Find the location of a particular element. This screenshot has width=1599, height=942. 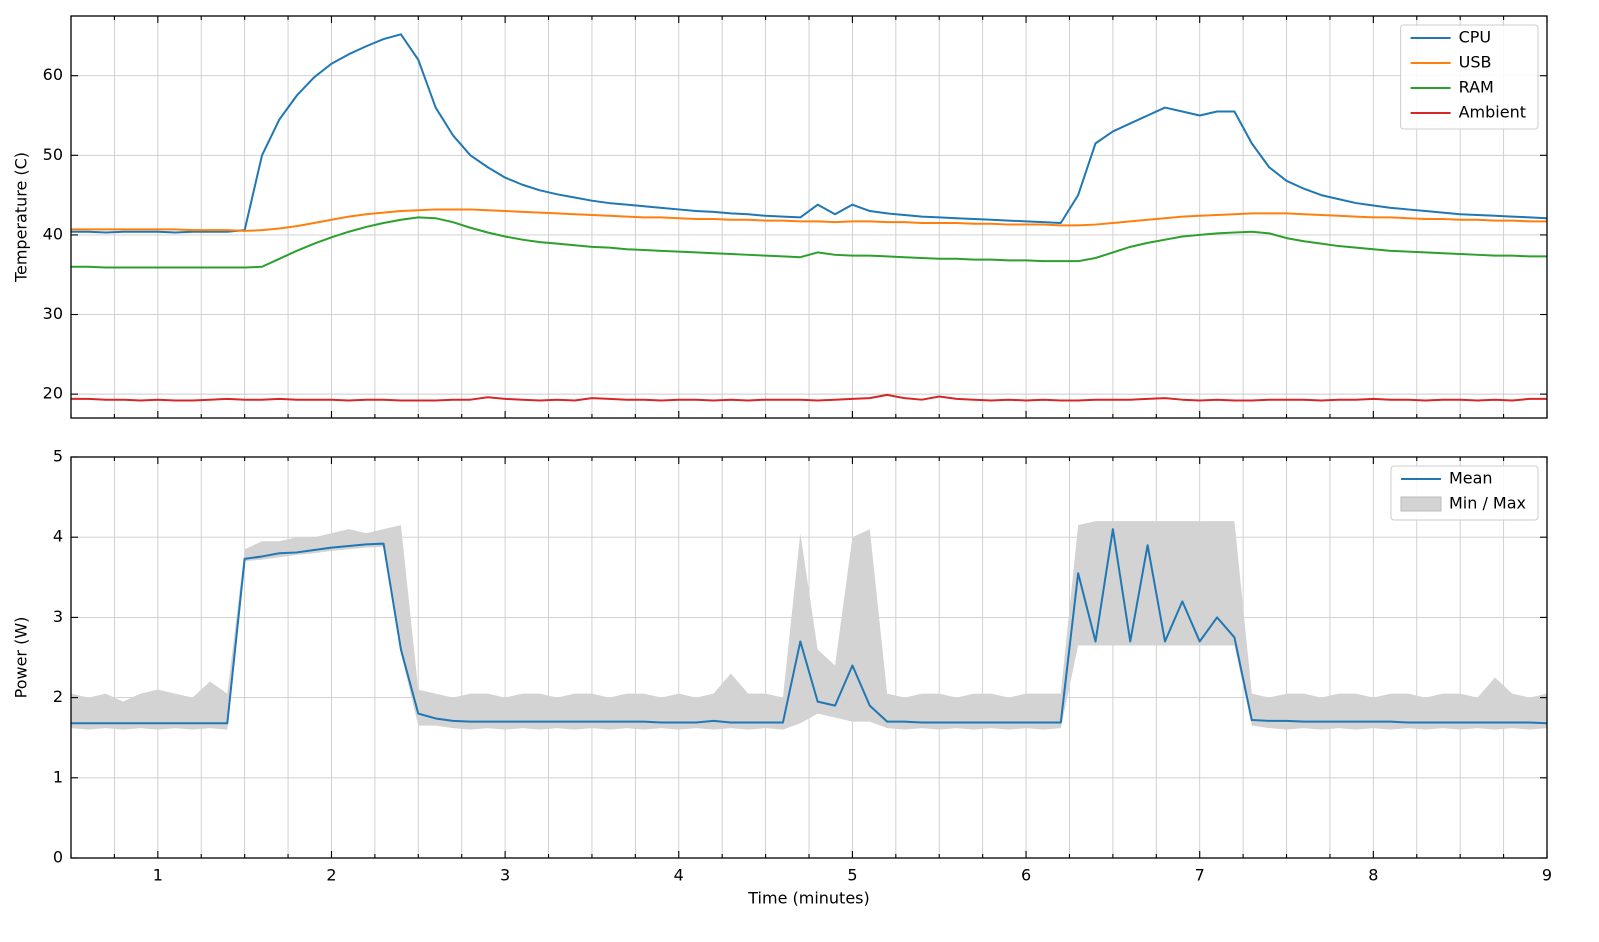

x-axis-label: Time (minutes) is located at coordinates (808, 898).